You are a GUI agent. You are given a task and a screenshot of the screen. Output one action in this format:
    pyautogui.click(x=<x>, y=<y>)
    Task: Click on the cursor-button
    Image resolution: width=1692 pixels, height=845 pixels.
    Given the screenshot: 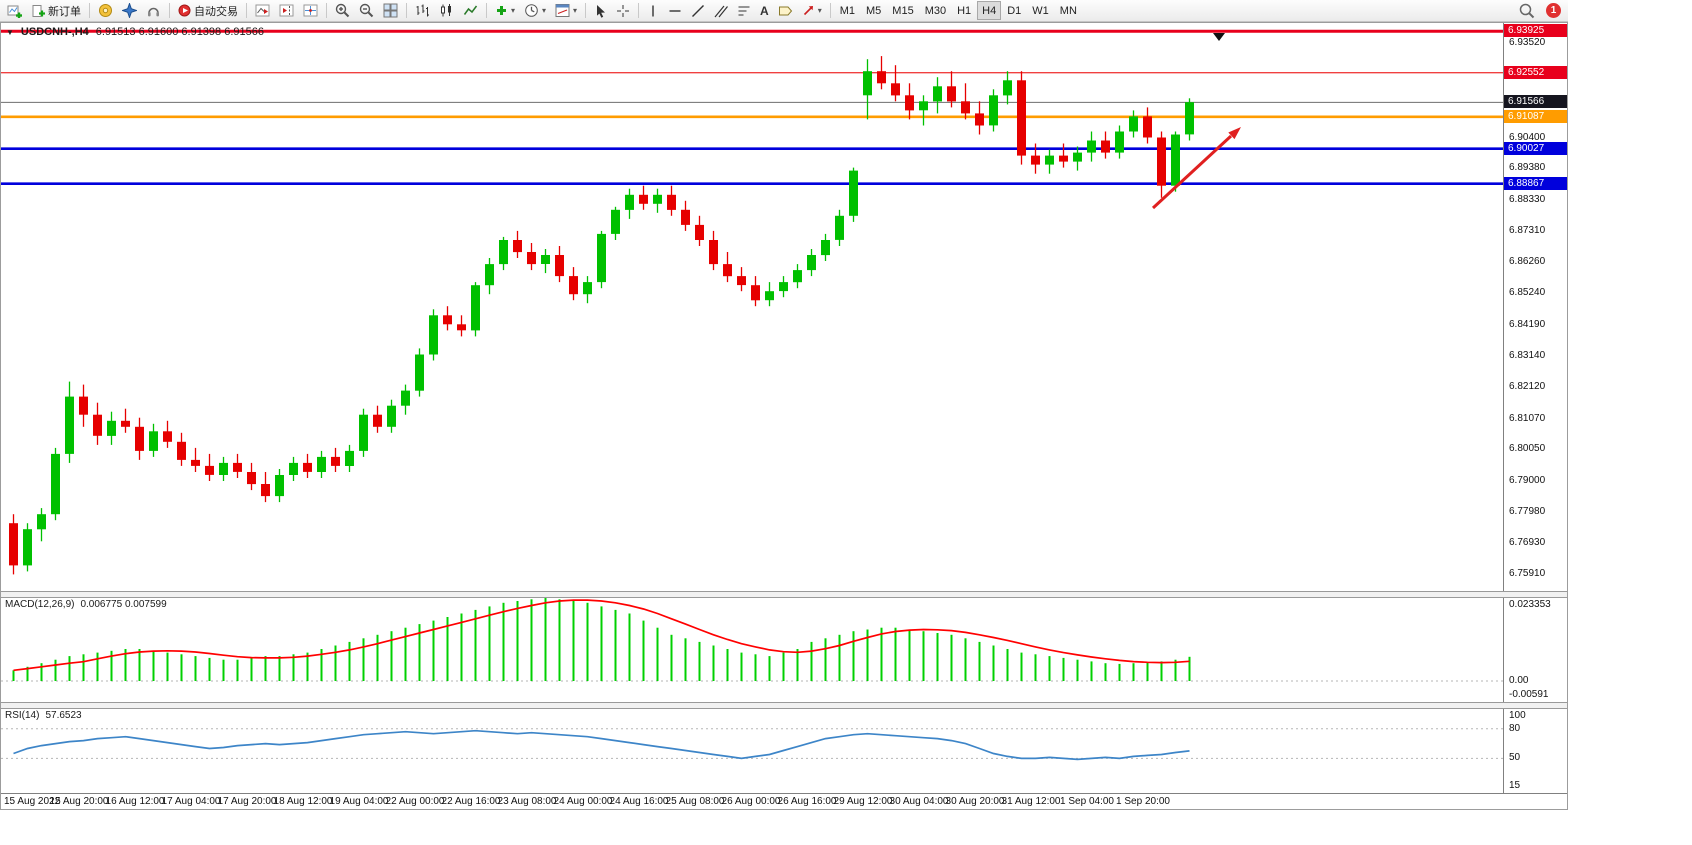 What is the action you would take?
    pyautogui.click(x=600, y=10)
    